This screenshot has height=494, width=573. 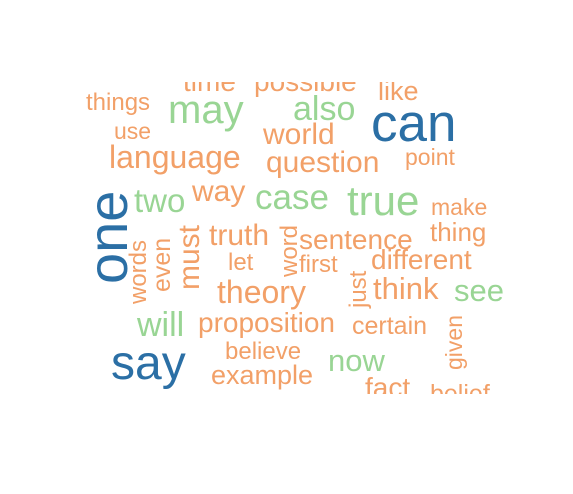 What do you see at coordinates (356, 360) in the screenshot?
I see `word-now: now` at bounding box center [356, 360].